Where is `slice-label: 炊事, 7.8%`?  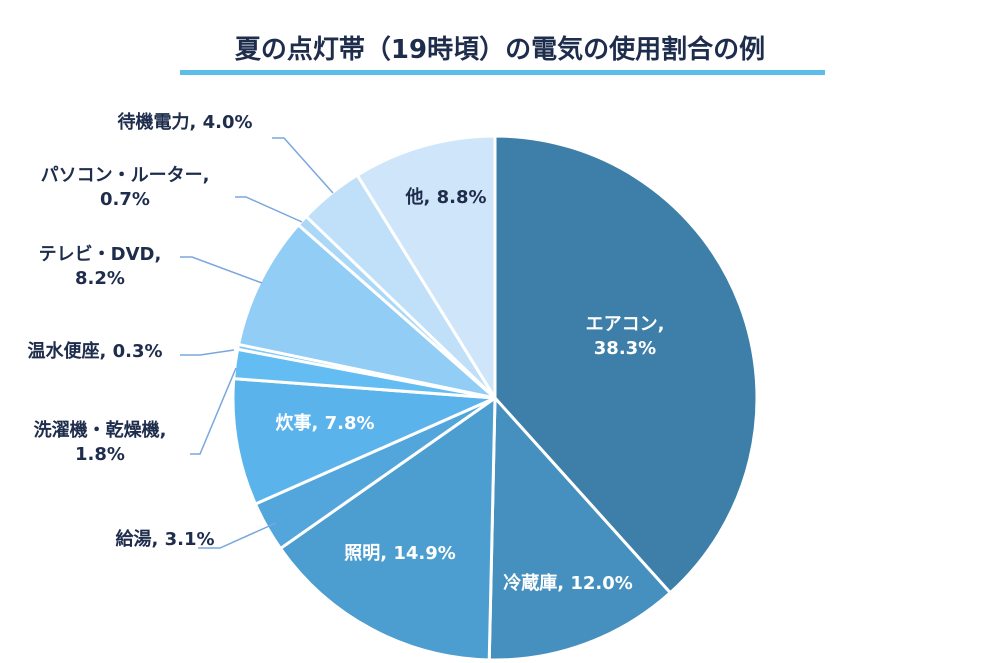 slice-label: 炊事, 7.8% is located at coordinates (324, 423).